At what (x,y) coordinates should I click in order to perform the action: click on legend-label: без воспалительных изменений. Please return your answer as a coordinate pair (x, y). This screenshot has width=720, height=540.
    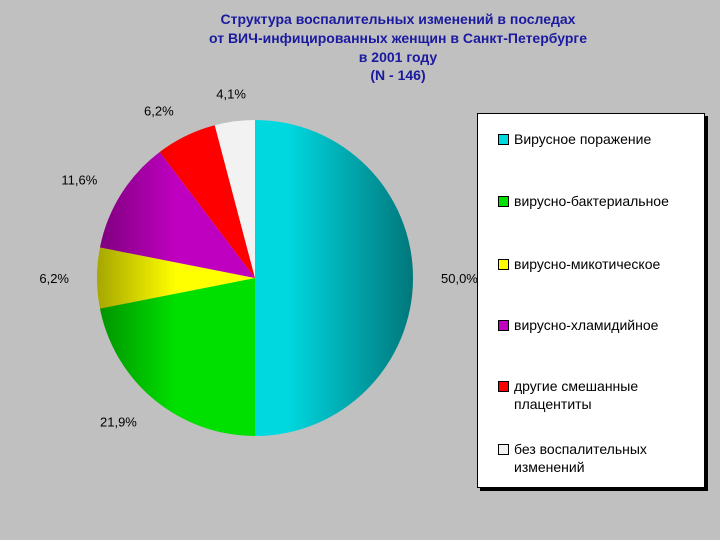
    Looking at the image, I should click on (580, 458).